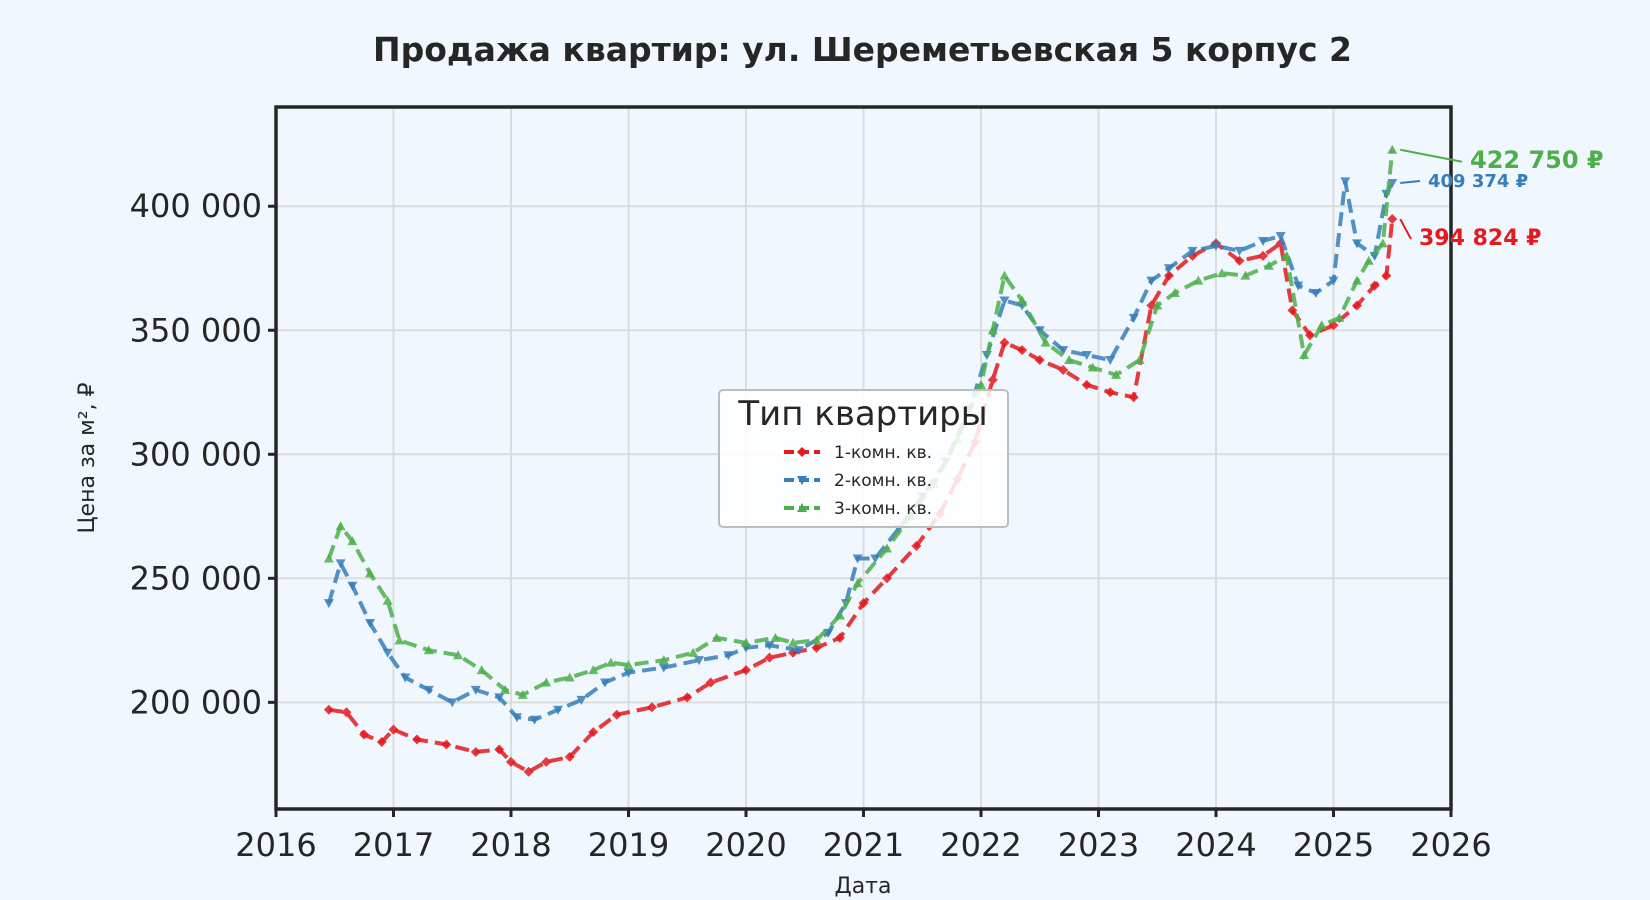  I want to click on legend-box, so click(863, 458).